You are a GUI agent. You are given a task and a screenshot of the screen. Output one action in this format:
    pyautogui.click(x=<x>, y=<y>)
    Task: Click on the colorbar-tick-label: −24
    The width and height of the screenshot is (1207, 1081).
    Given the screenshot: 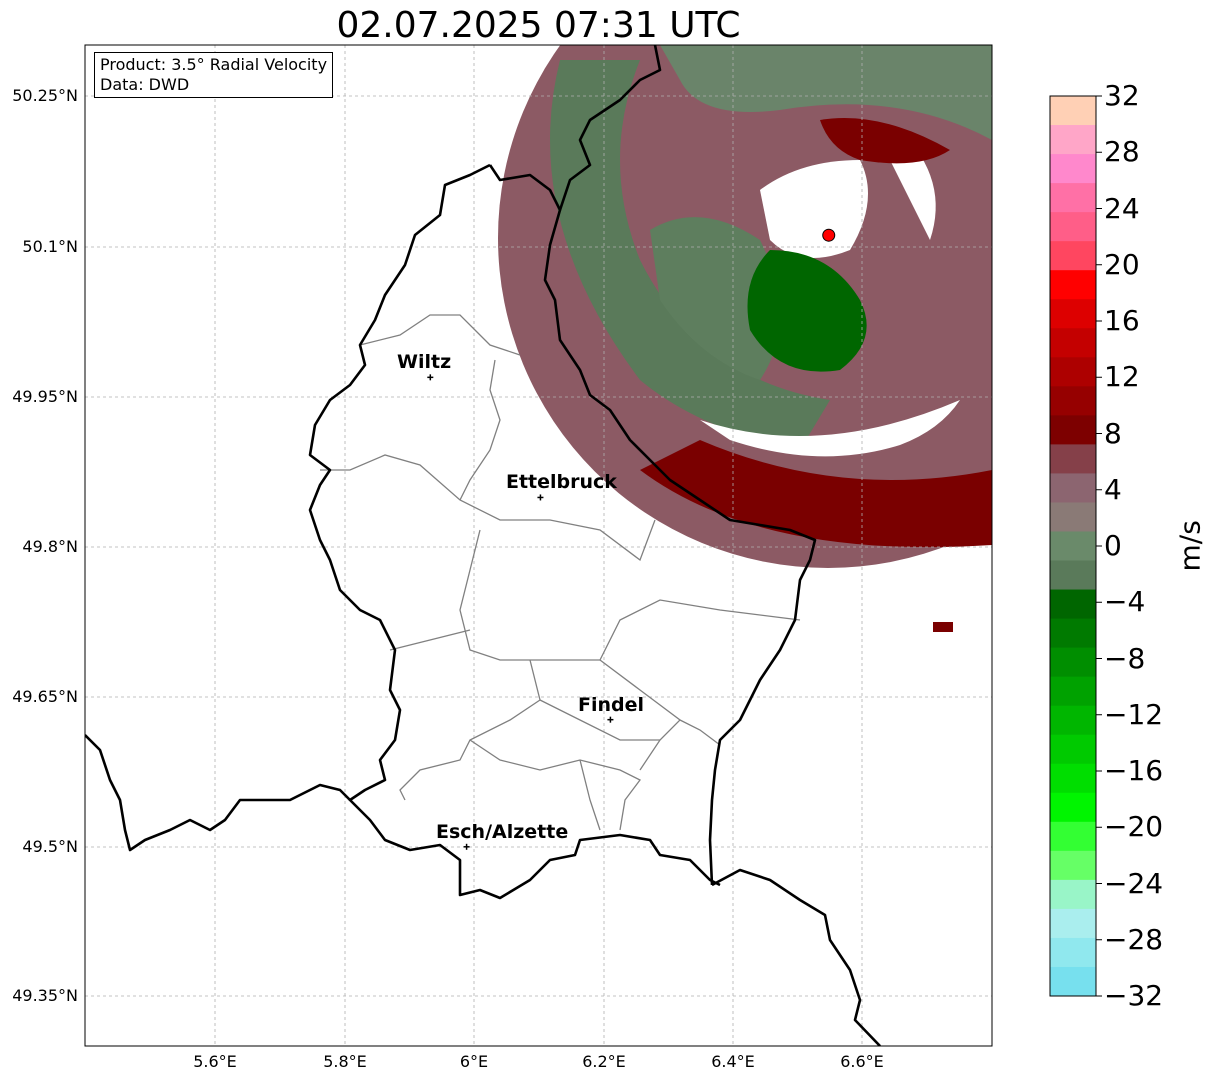 What is the action you would take?
    pyautogui.click(x=1134, y=883)
    